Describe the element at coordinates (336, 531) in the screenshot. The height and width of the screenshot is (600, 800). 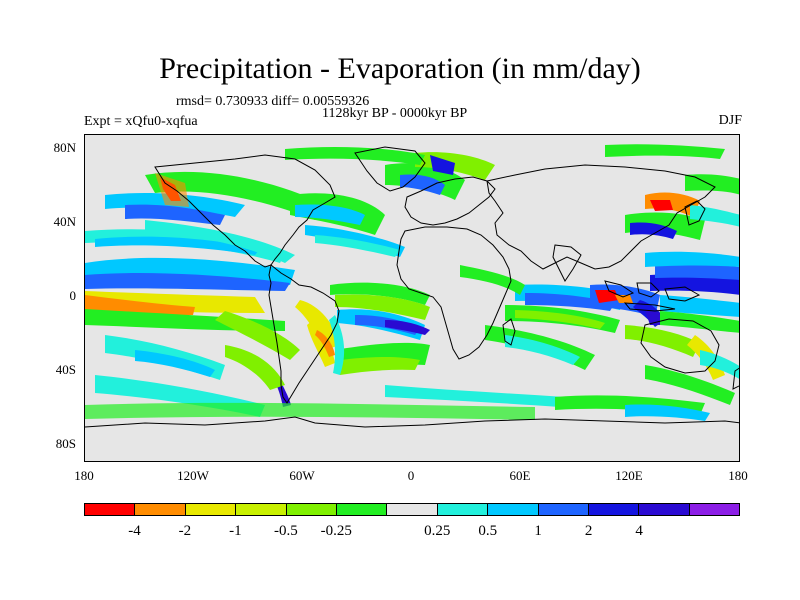
I see `colorbar-tick-label: -0.25` at that location.